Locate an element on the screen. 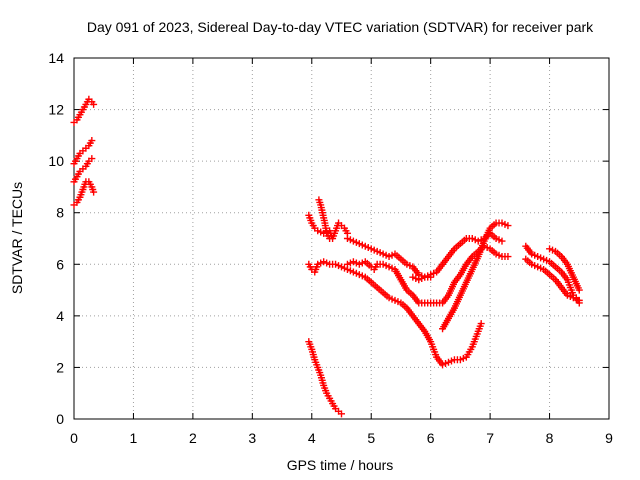 Image resolution: width=640 pixels, height=480 pixels. x-tick-label: 2 is located at coordinates (193, 438).